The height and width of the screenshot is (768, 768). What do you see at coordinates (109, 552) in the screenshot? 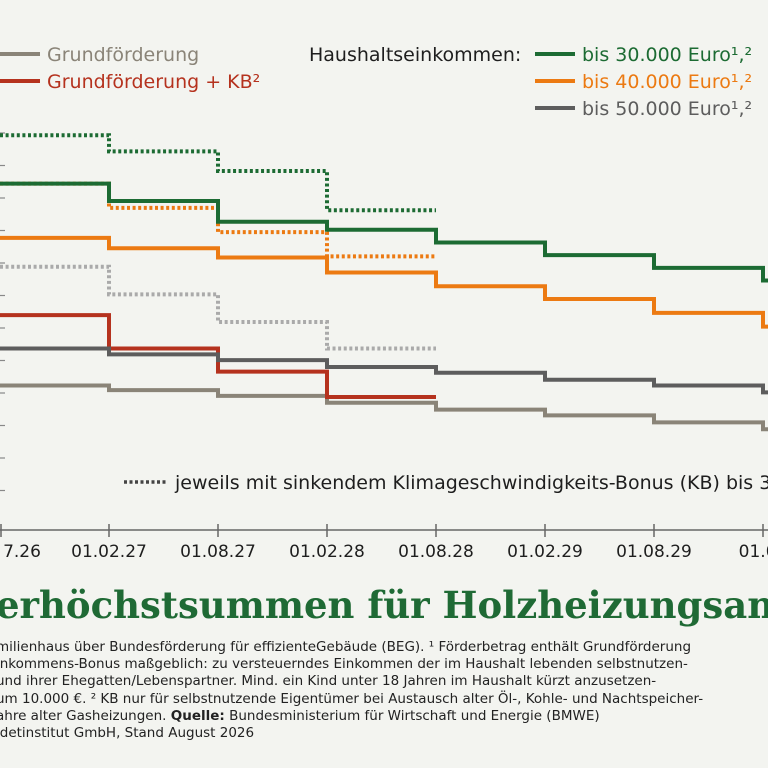
I see `x-tick-label: 01.02.27` at bounding box center [109, 552].